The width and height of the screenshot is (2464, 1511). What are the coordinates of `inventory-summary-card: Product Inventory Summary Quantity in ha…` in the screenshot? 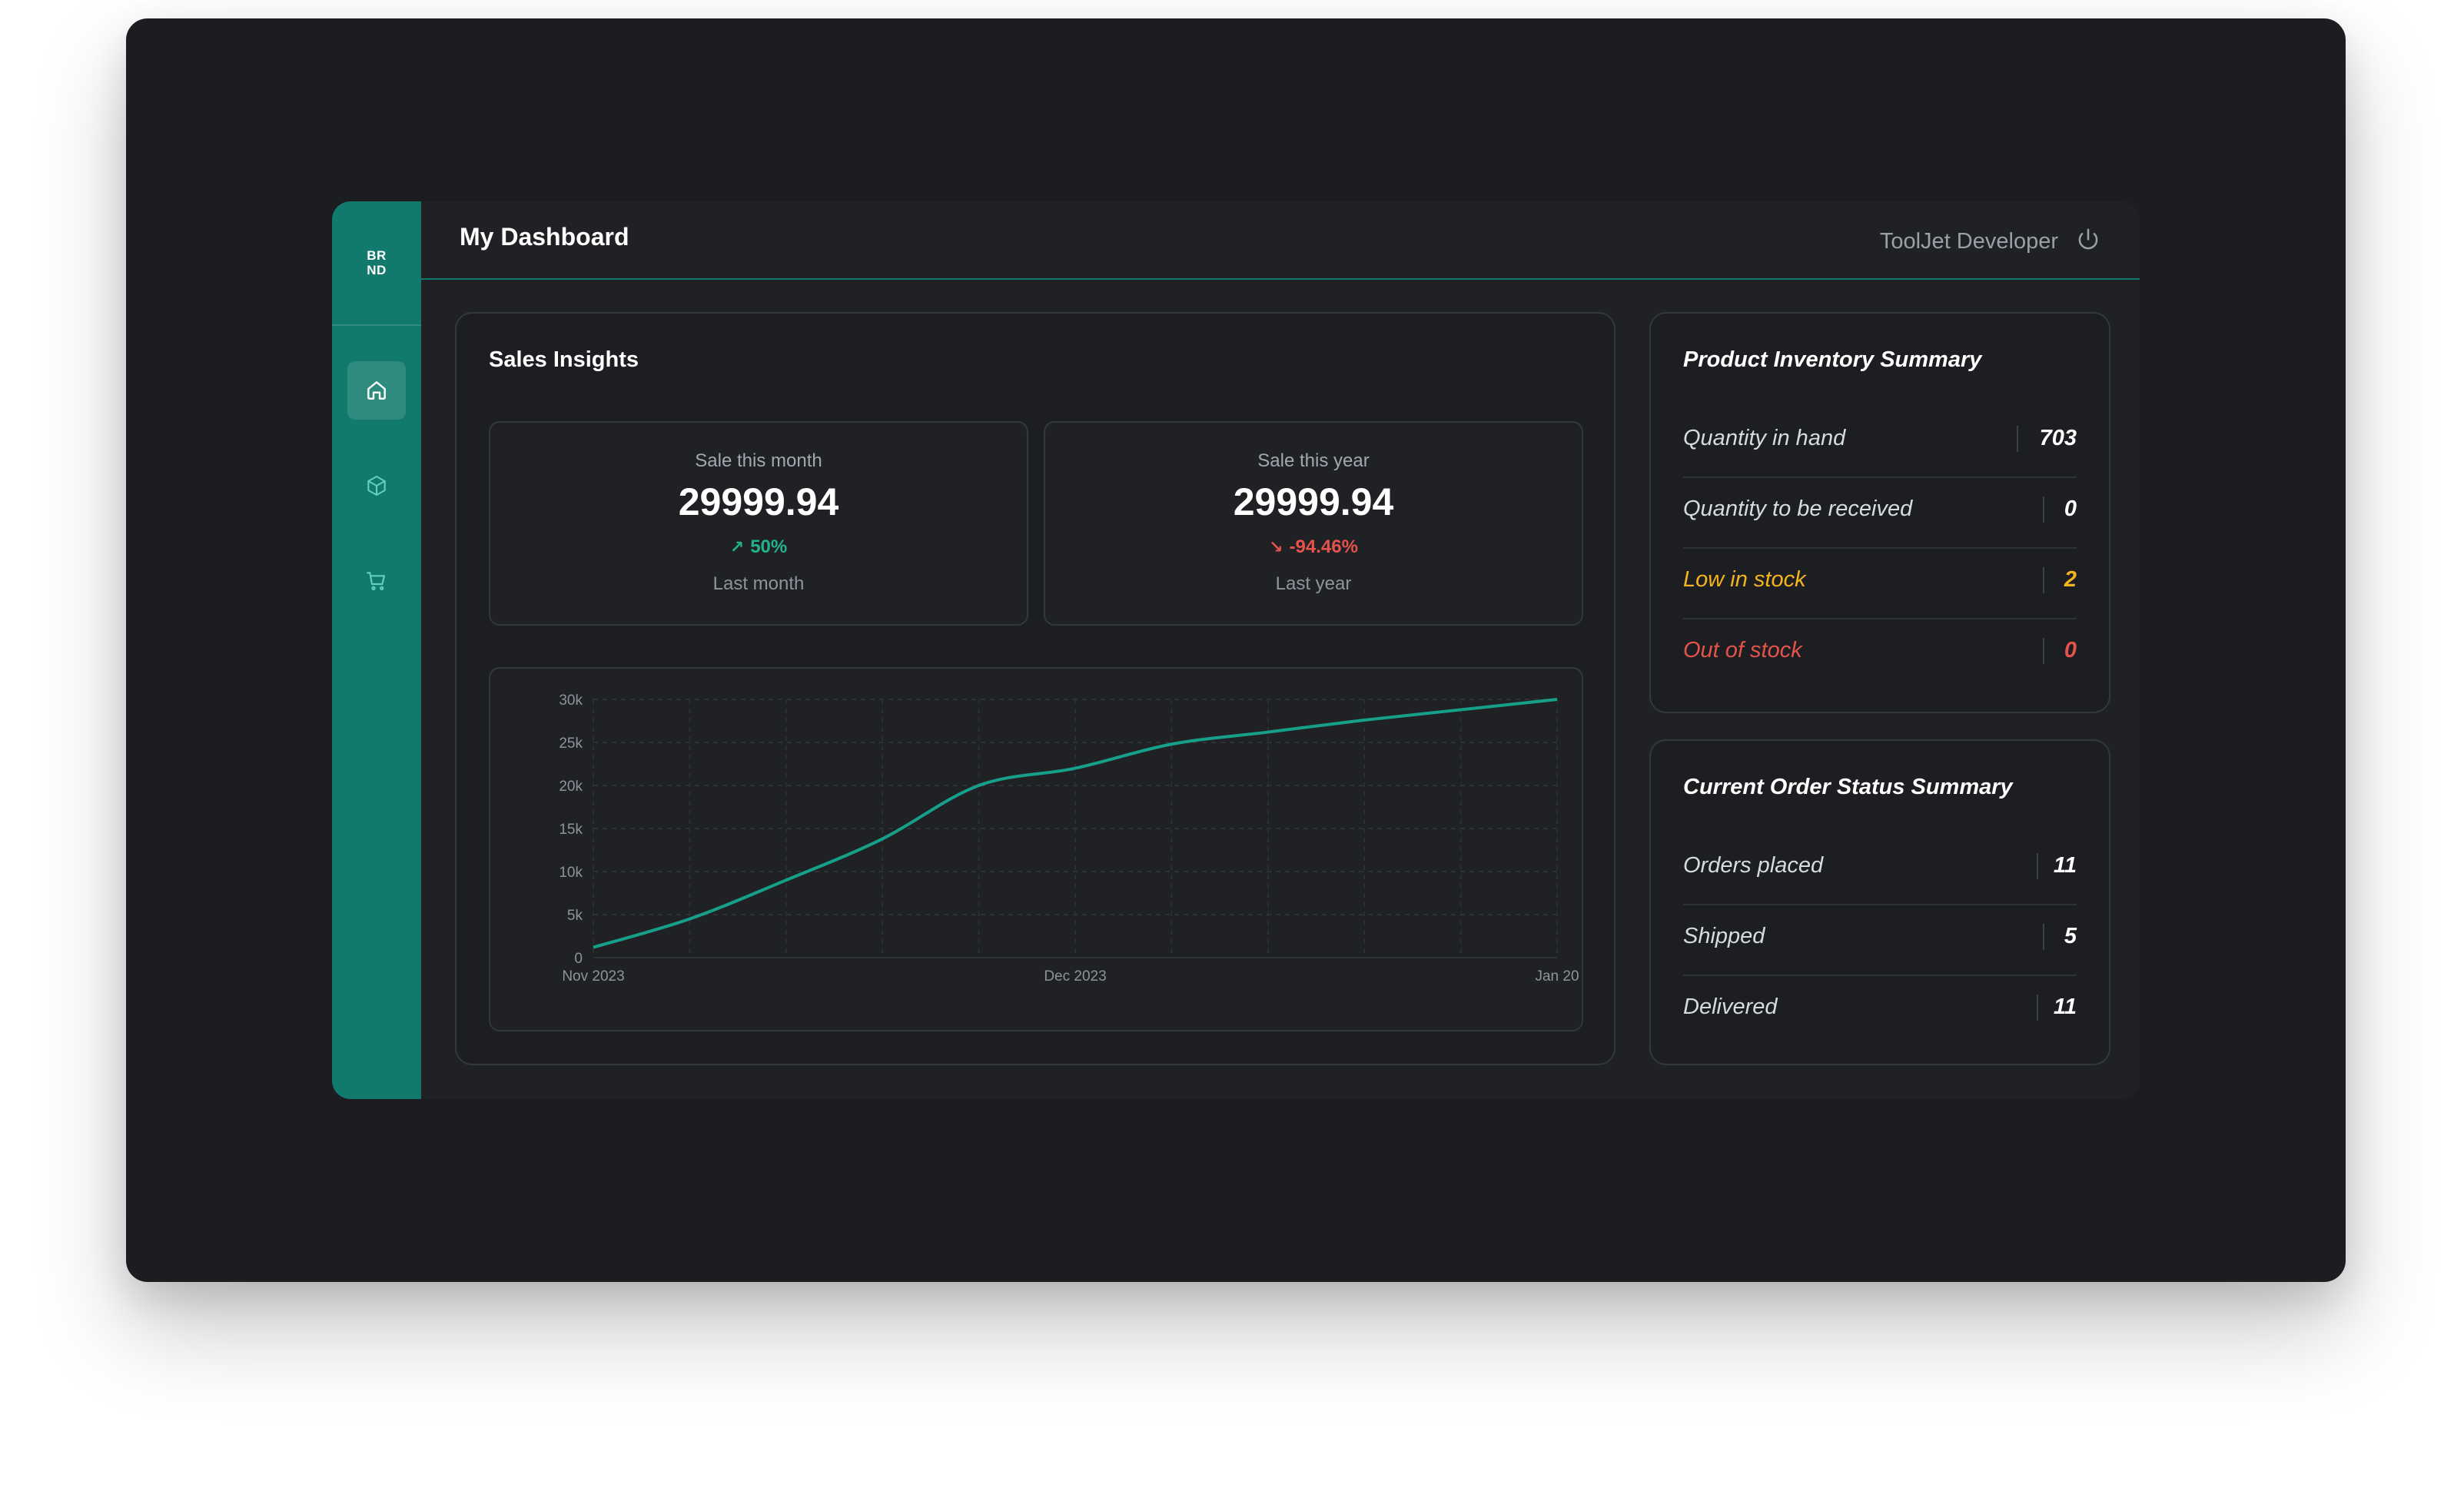 It's located at (1879, 512).